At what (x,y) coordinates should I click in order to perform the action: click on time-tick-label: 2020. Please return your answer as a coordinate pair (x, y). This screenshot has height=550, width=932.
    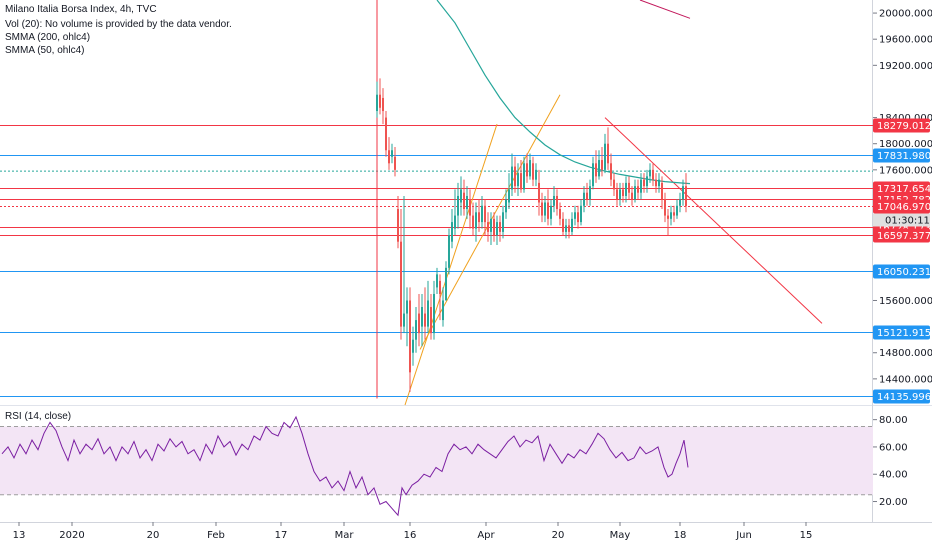
    Looking at the image, I should click on (71, 535).